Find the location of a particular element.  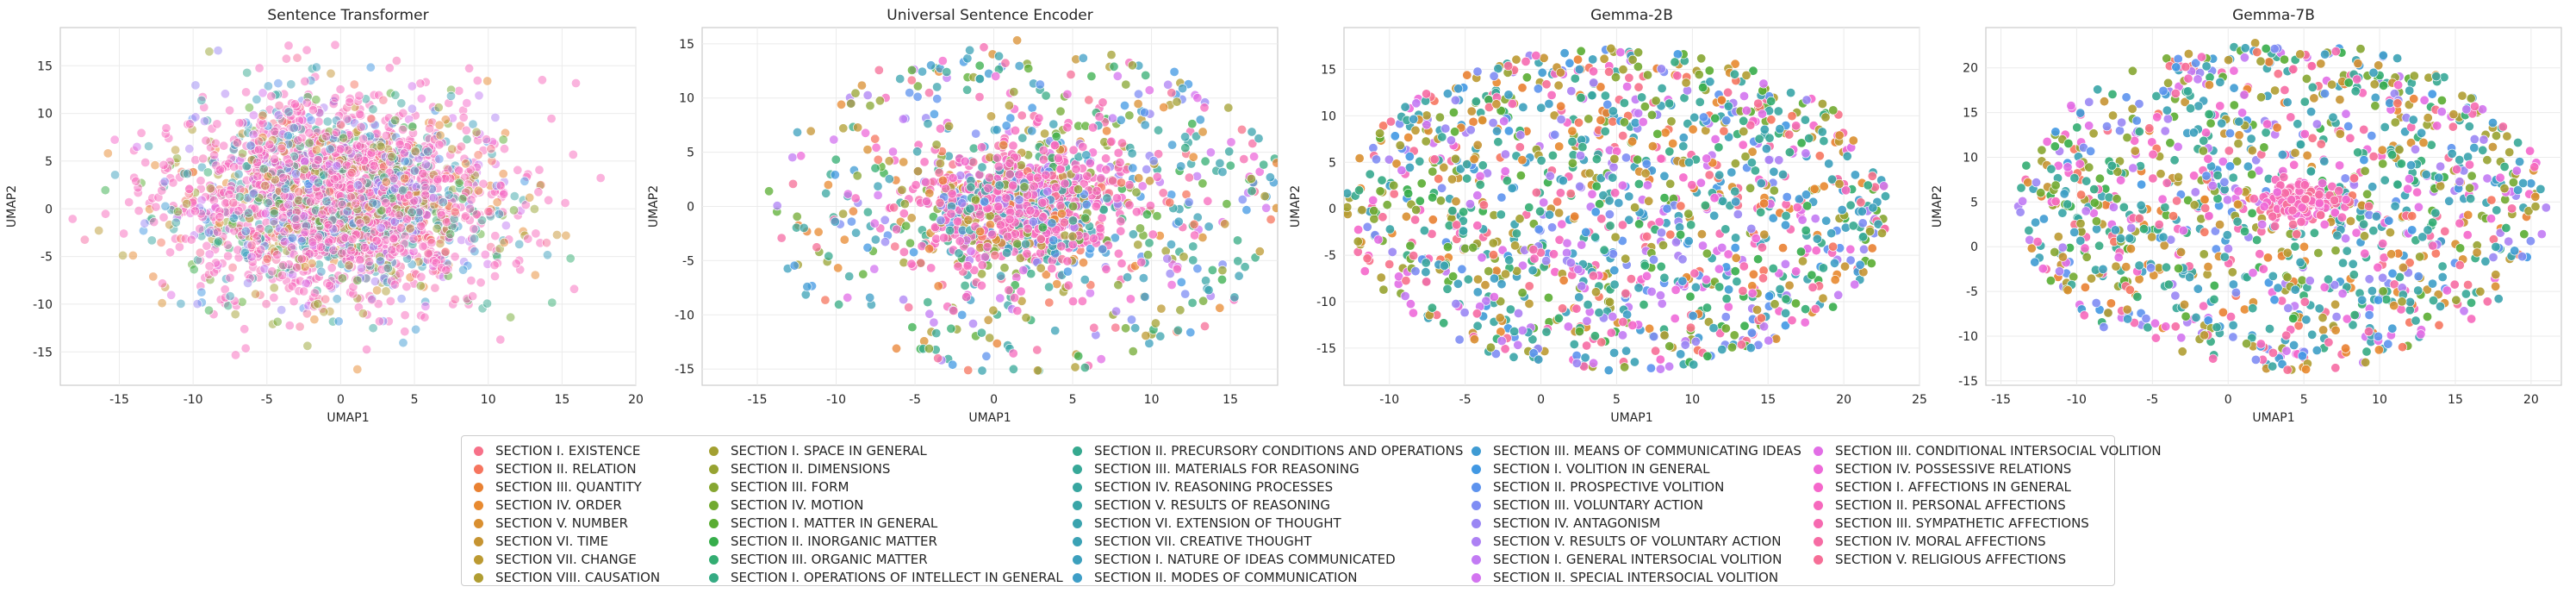

x-tick-label: 0 is located at coordinates (1541, 400).